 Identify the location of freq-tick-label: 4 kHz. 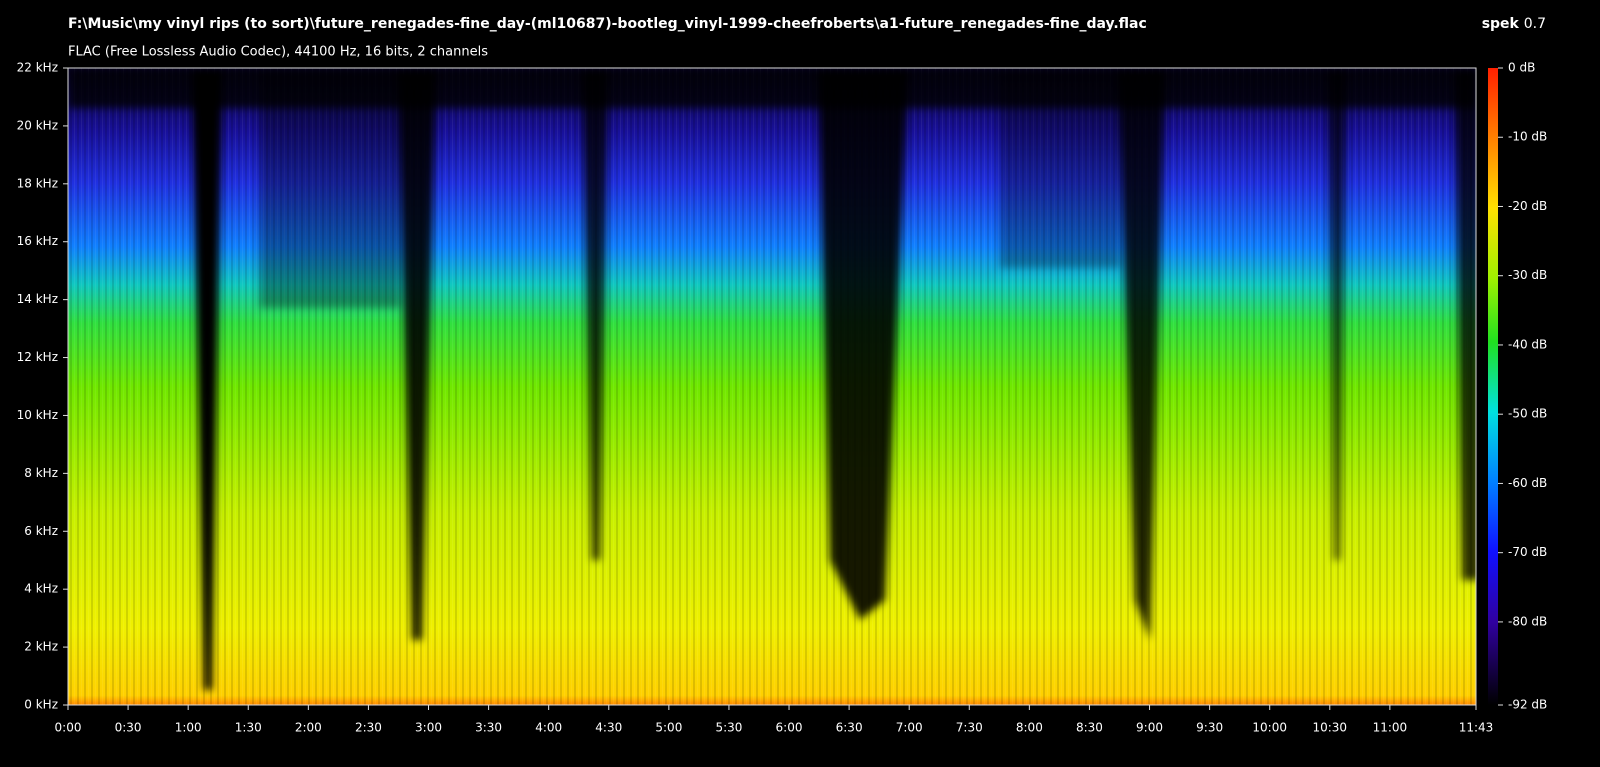
(41, 589).